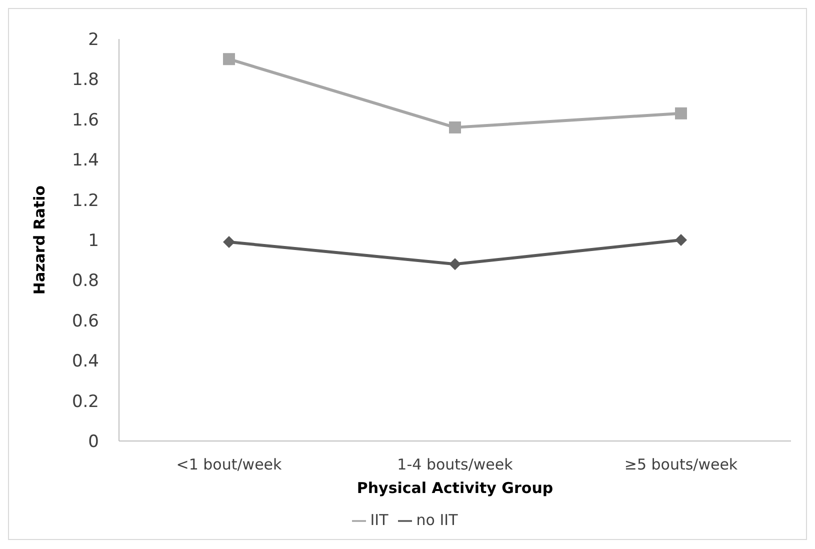  What do you see at coordinates (85, 160) in the screenshot?
I see `y-tick-label: 1.4` at bounding box center [85, 160].